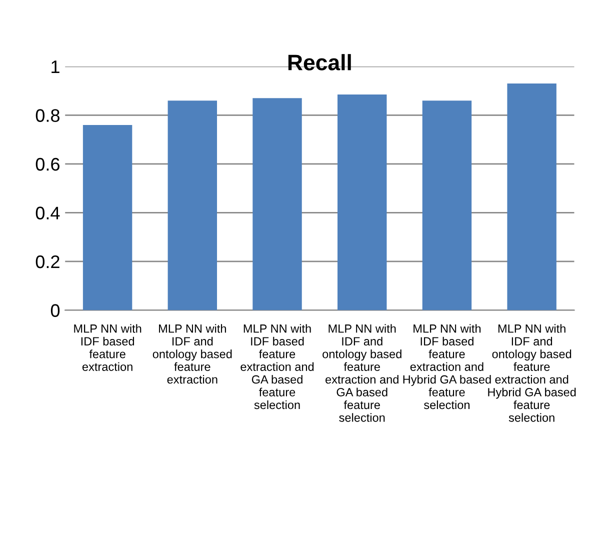 The width and height of the screenshot is (592, 554). What do you see at coordinates (48, 164) in the screenshot?
I see `y-tick-label: 0.6` at bounding box center [48, 164].